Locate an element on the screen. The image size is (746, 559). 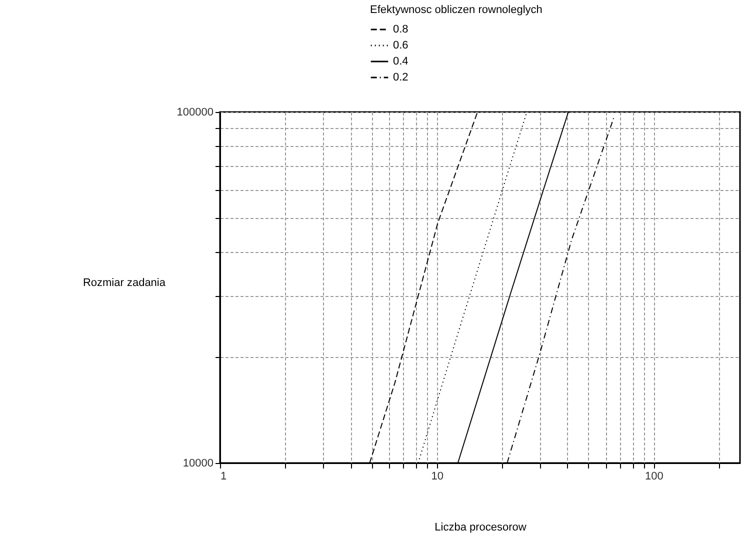
y-tick-label: 100000 is located at coordinates (195, 112).